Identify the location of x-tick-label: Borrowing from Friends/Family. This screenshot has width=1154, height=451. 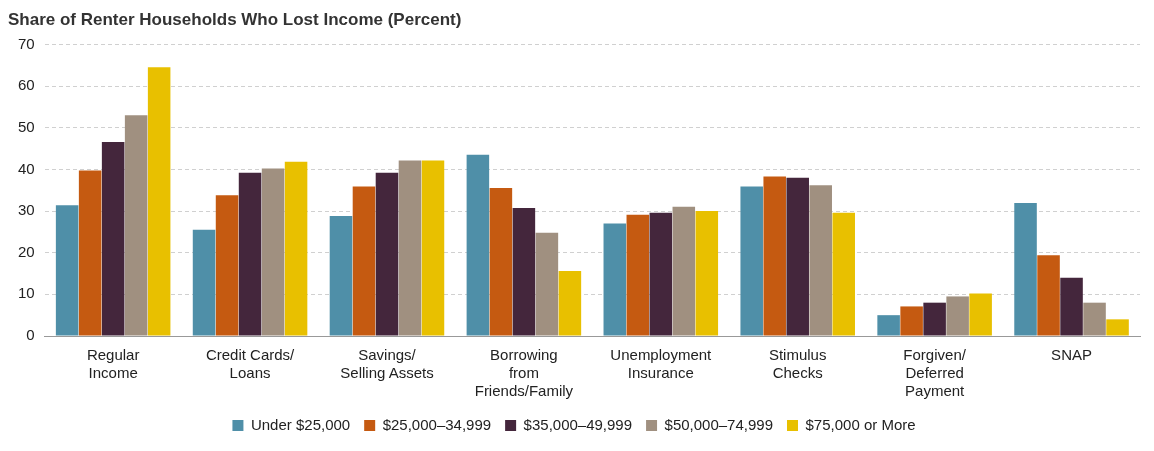
(524, 373).